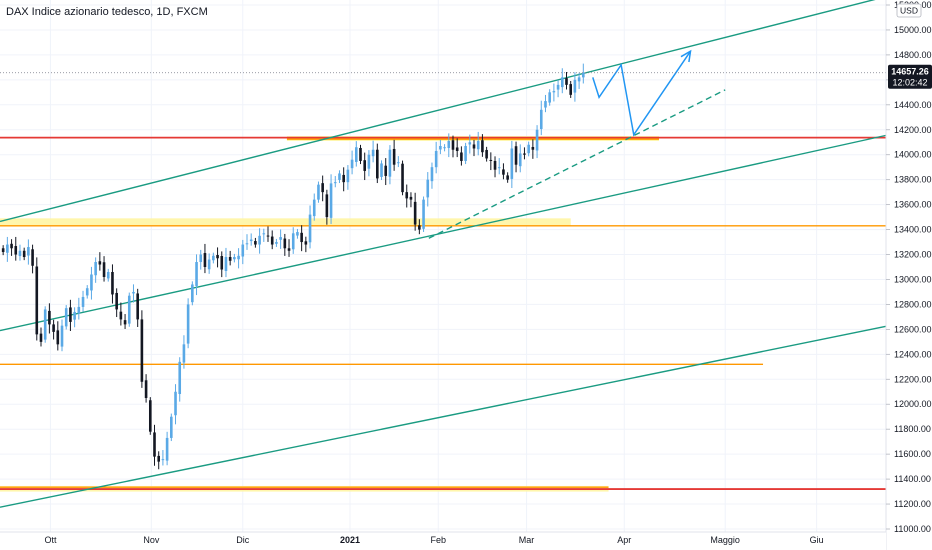 Image resolution: width=932 pixels, height=550 pixels. What do you see at coordinates (443, 541) in the screenshot?
I see `time-scale-background` at bounding box center [443, 541].